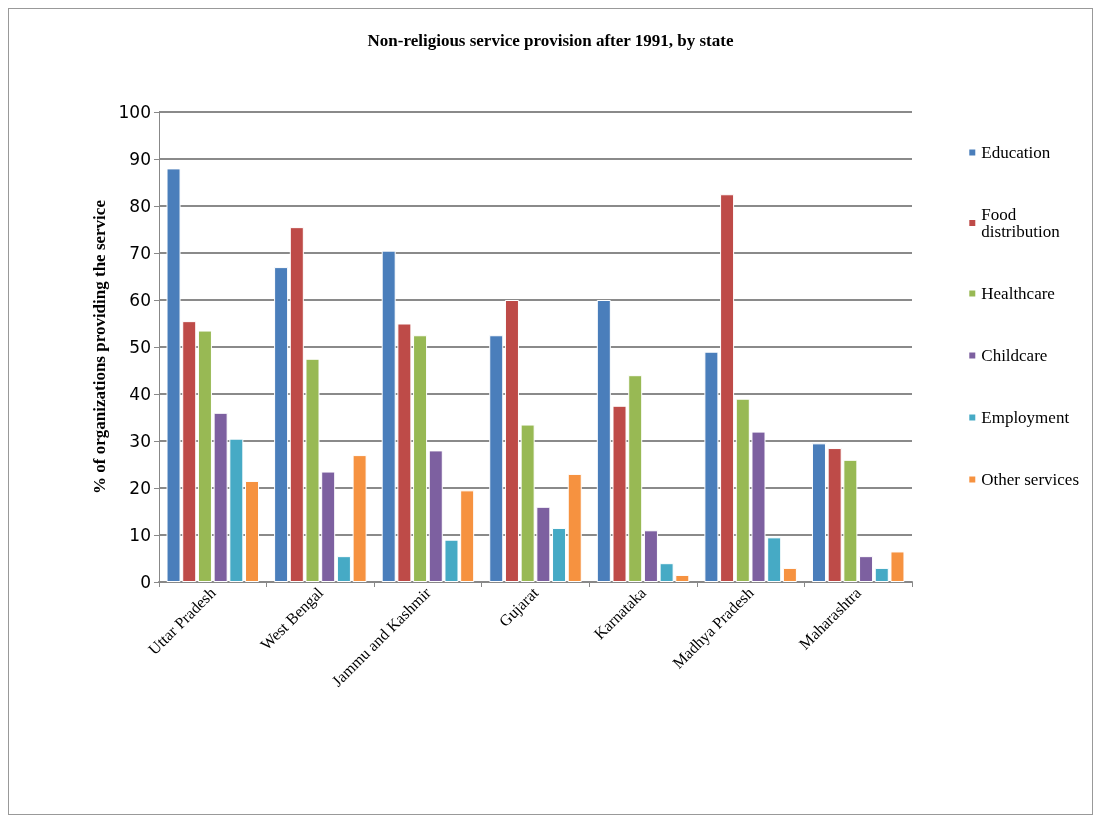  Describe the element at coordinates (140, 535) in the screenshot. I see `y-tick-label: 10` at that location.